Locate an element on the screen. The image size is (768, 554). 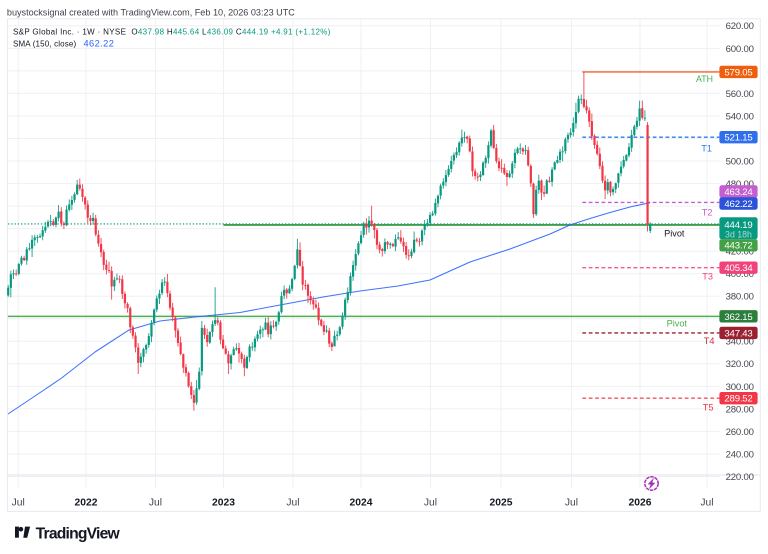
svg-text: 380.00 is located at coordinates (740, 297).